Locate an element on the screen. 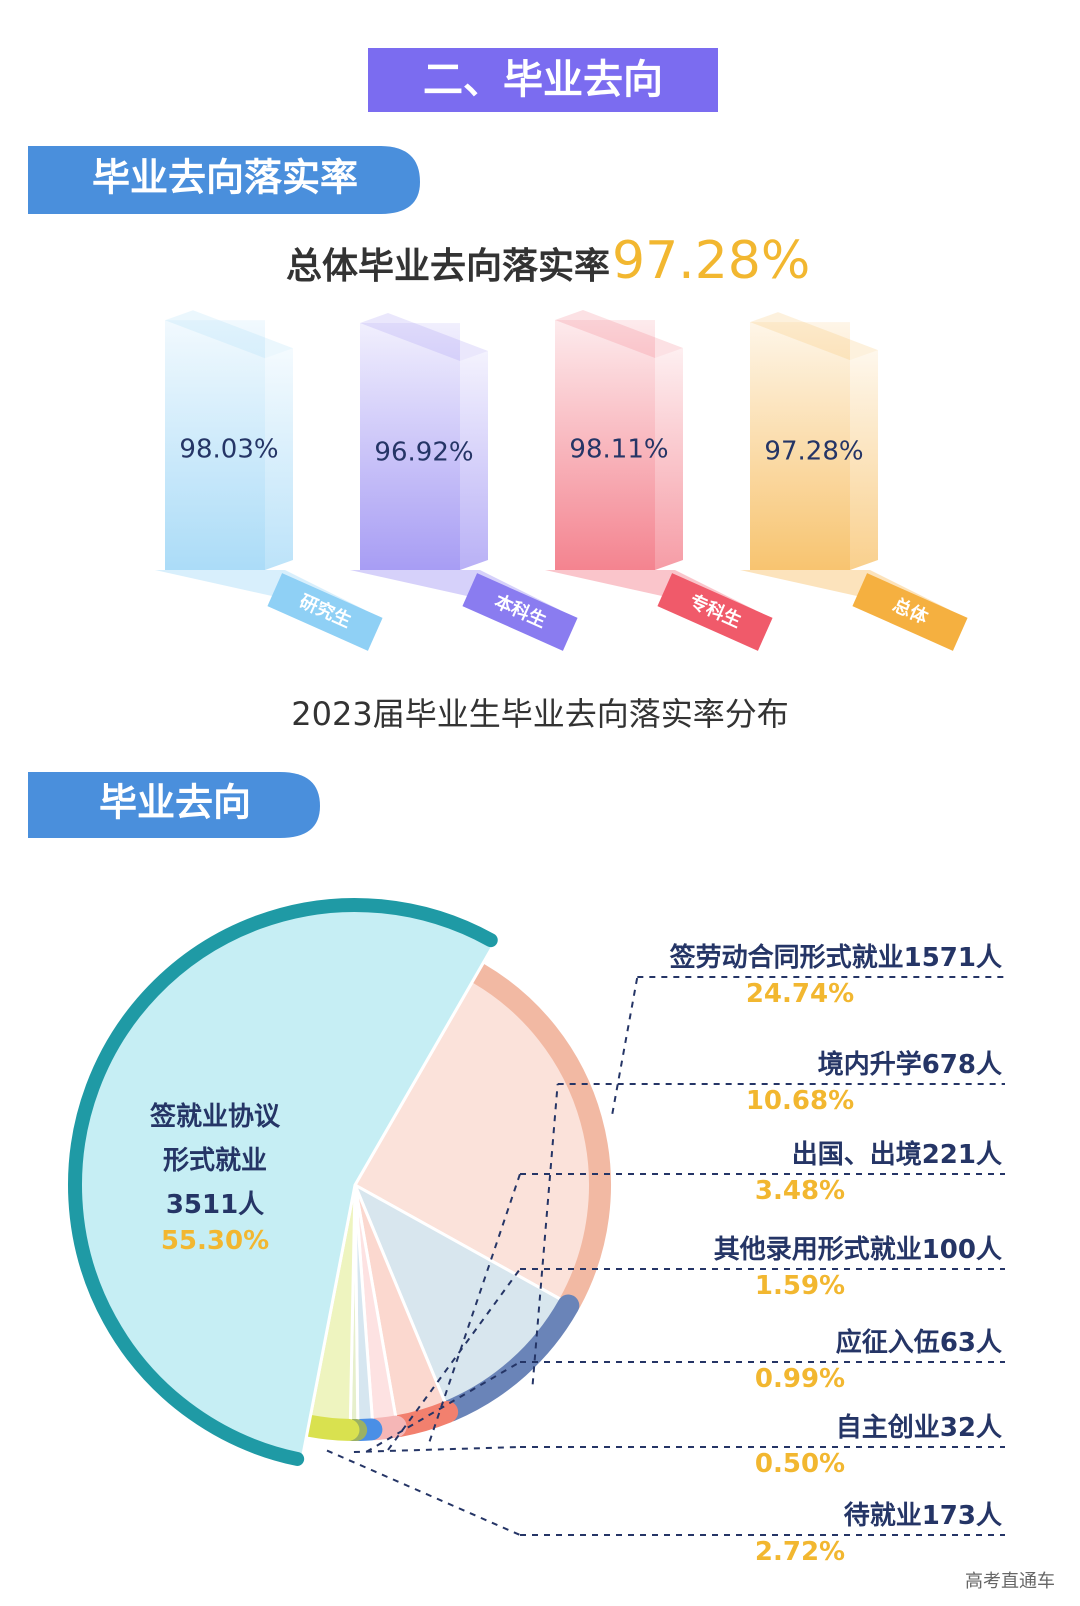 This screenshot has height=1606, width=1080. category-label: 签劳动合同形式就业 is located at coordinates (786, 958).